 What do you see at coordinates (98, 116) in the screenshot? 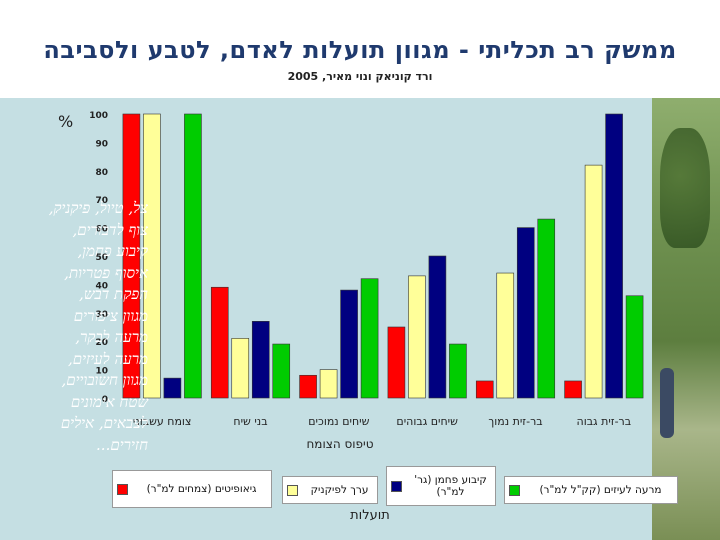
I see `y-tick-label: 100` at bounding box center [98, 116].